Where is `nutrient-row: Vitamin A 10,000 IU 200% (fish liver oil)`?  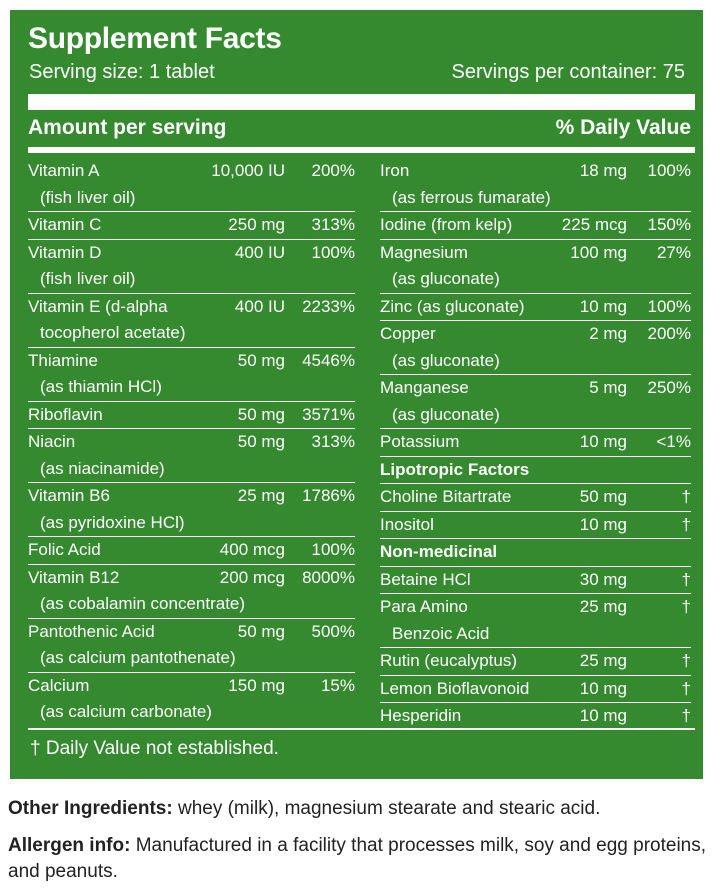 nutrient-row: Vitamin A 10,000 IU 200% (fish liver oil) is located at coordinates (191, 185).